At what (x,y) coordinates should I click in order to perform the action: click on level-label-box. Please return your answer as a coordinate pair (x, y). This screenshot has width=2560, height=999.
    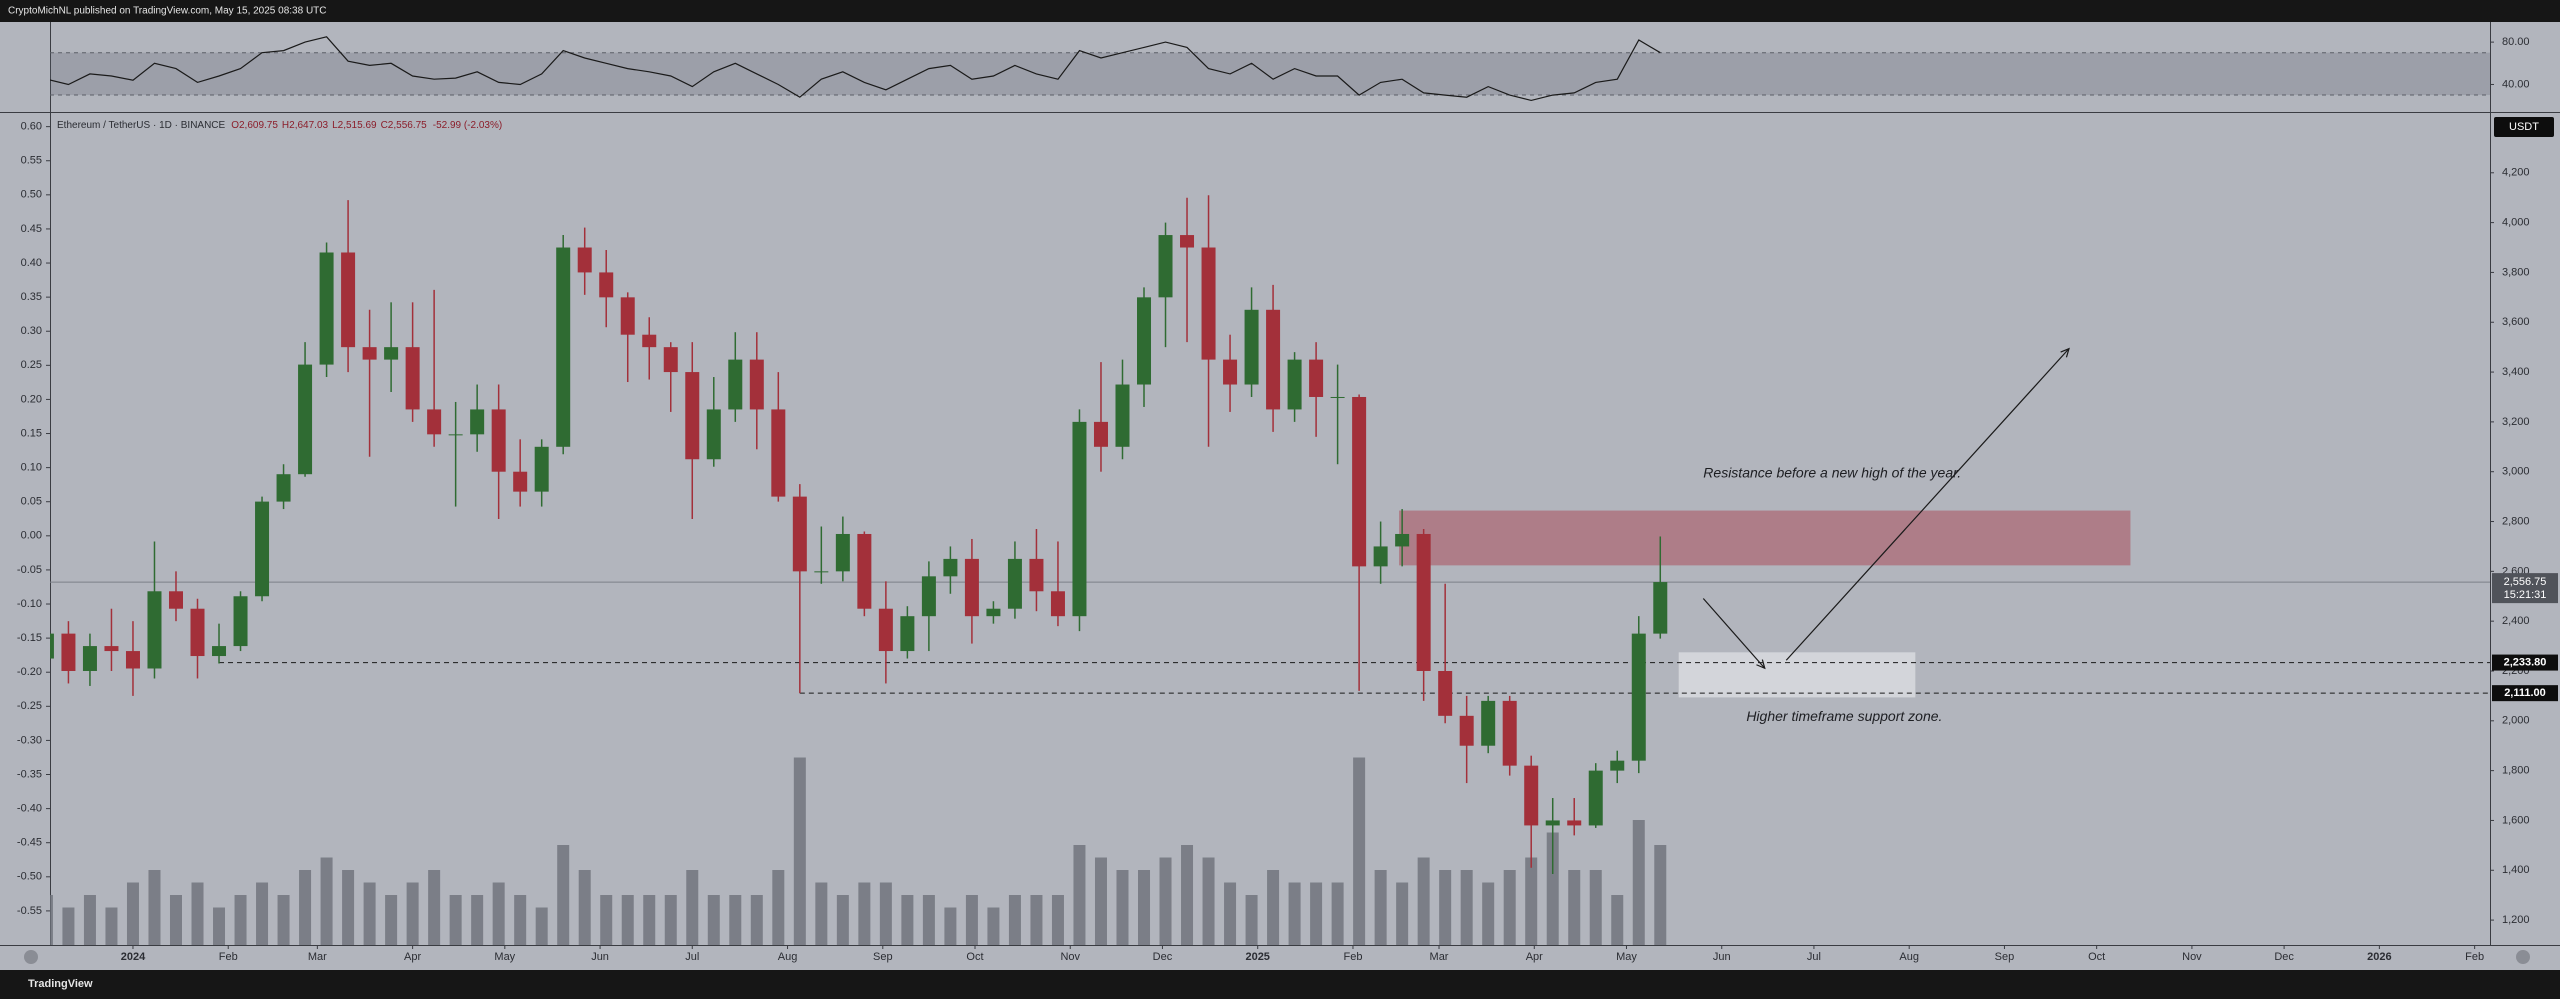
    Looking at the image, I should click on (2525, 693).